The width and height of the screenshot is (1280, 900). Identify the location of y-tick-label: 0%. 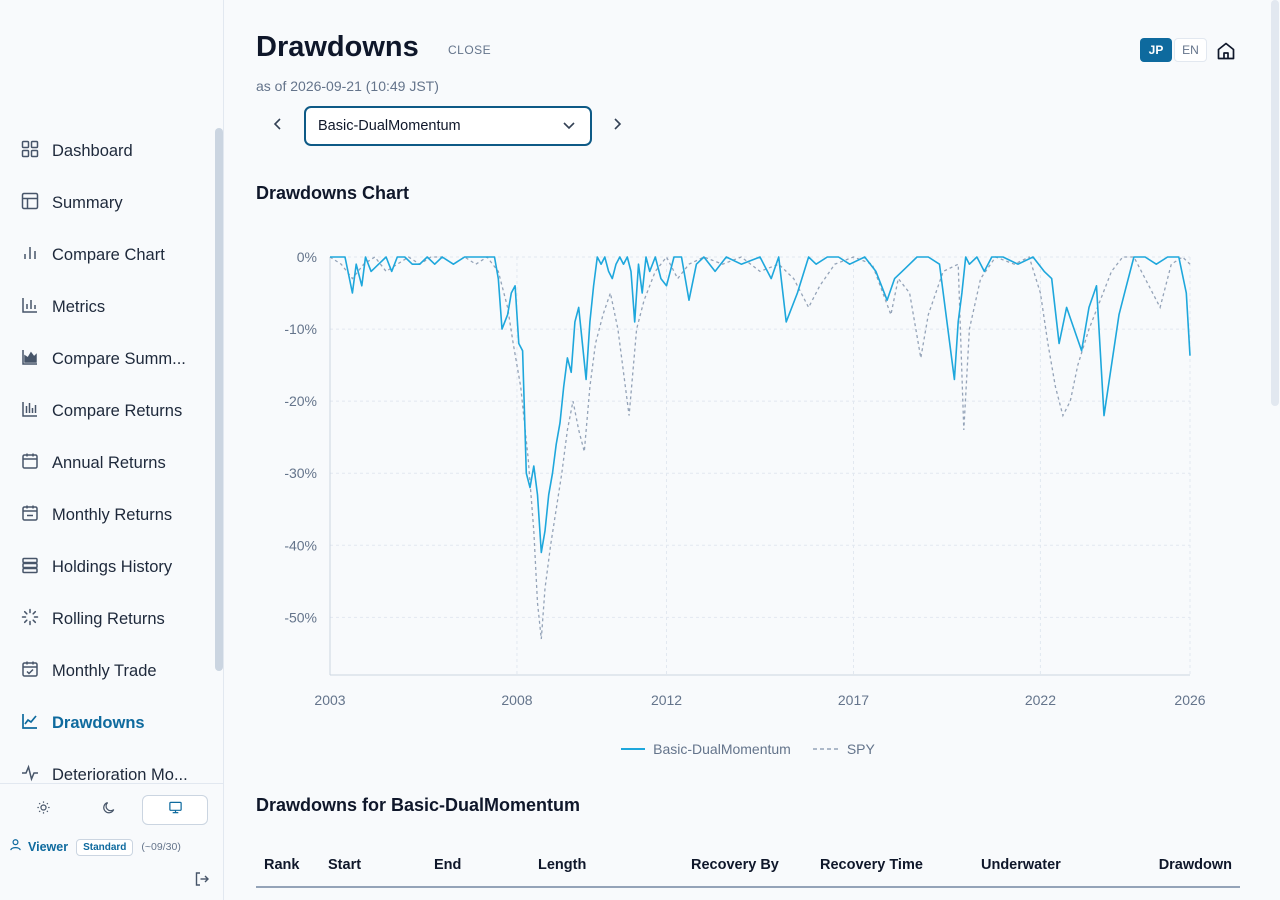
(307, 257).